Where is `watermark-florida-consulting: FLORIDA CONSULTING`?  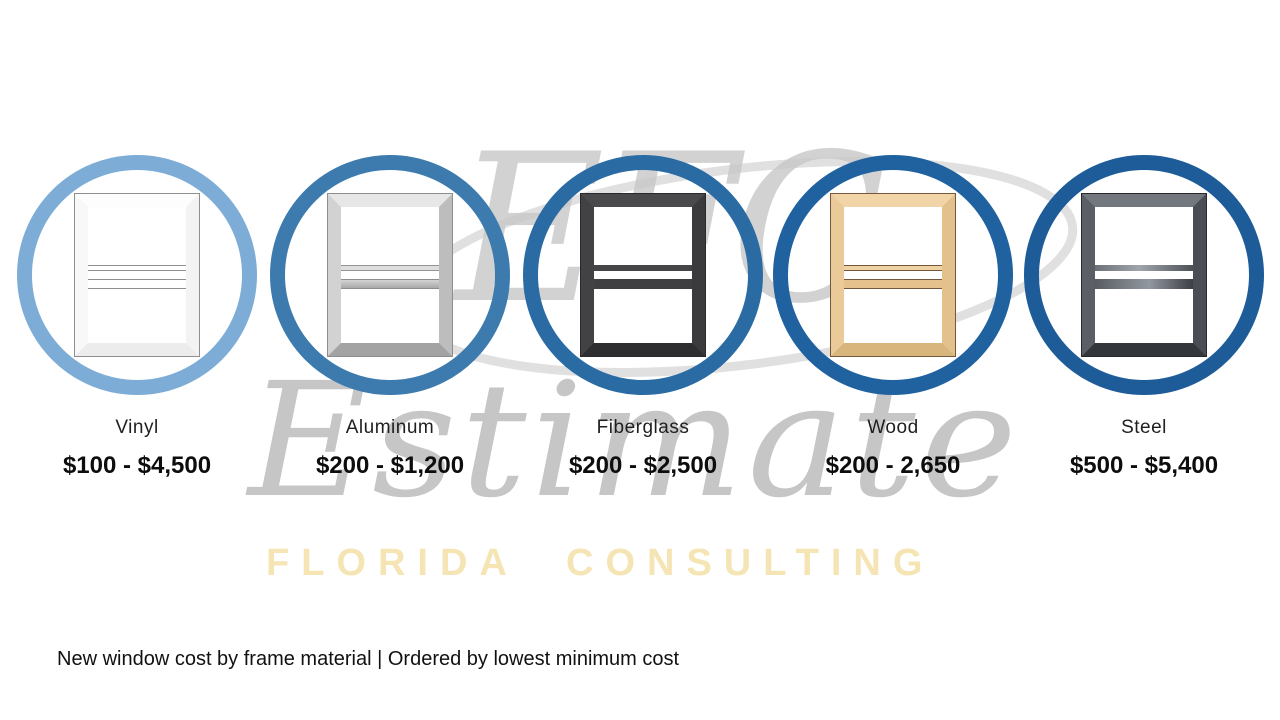 watermark-florida-consulting: FLORIDA CONSULTING is located at coordinates (600, 563).